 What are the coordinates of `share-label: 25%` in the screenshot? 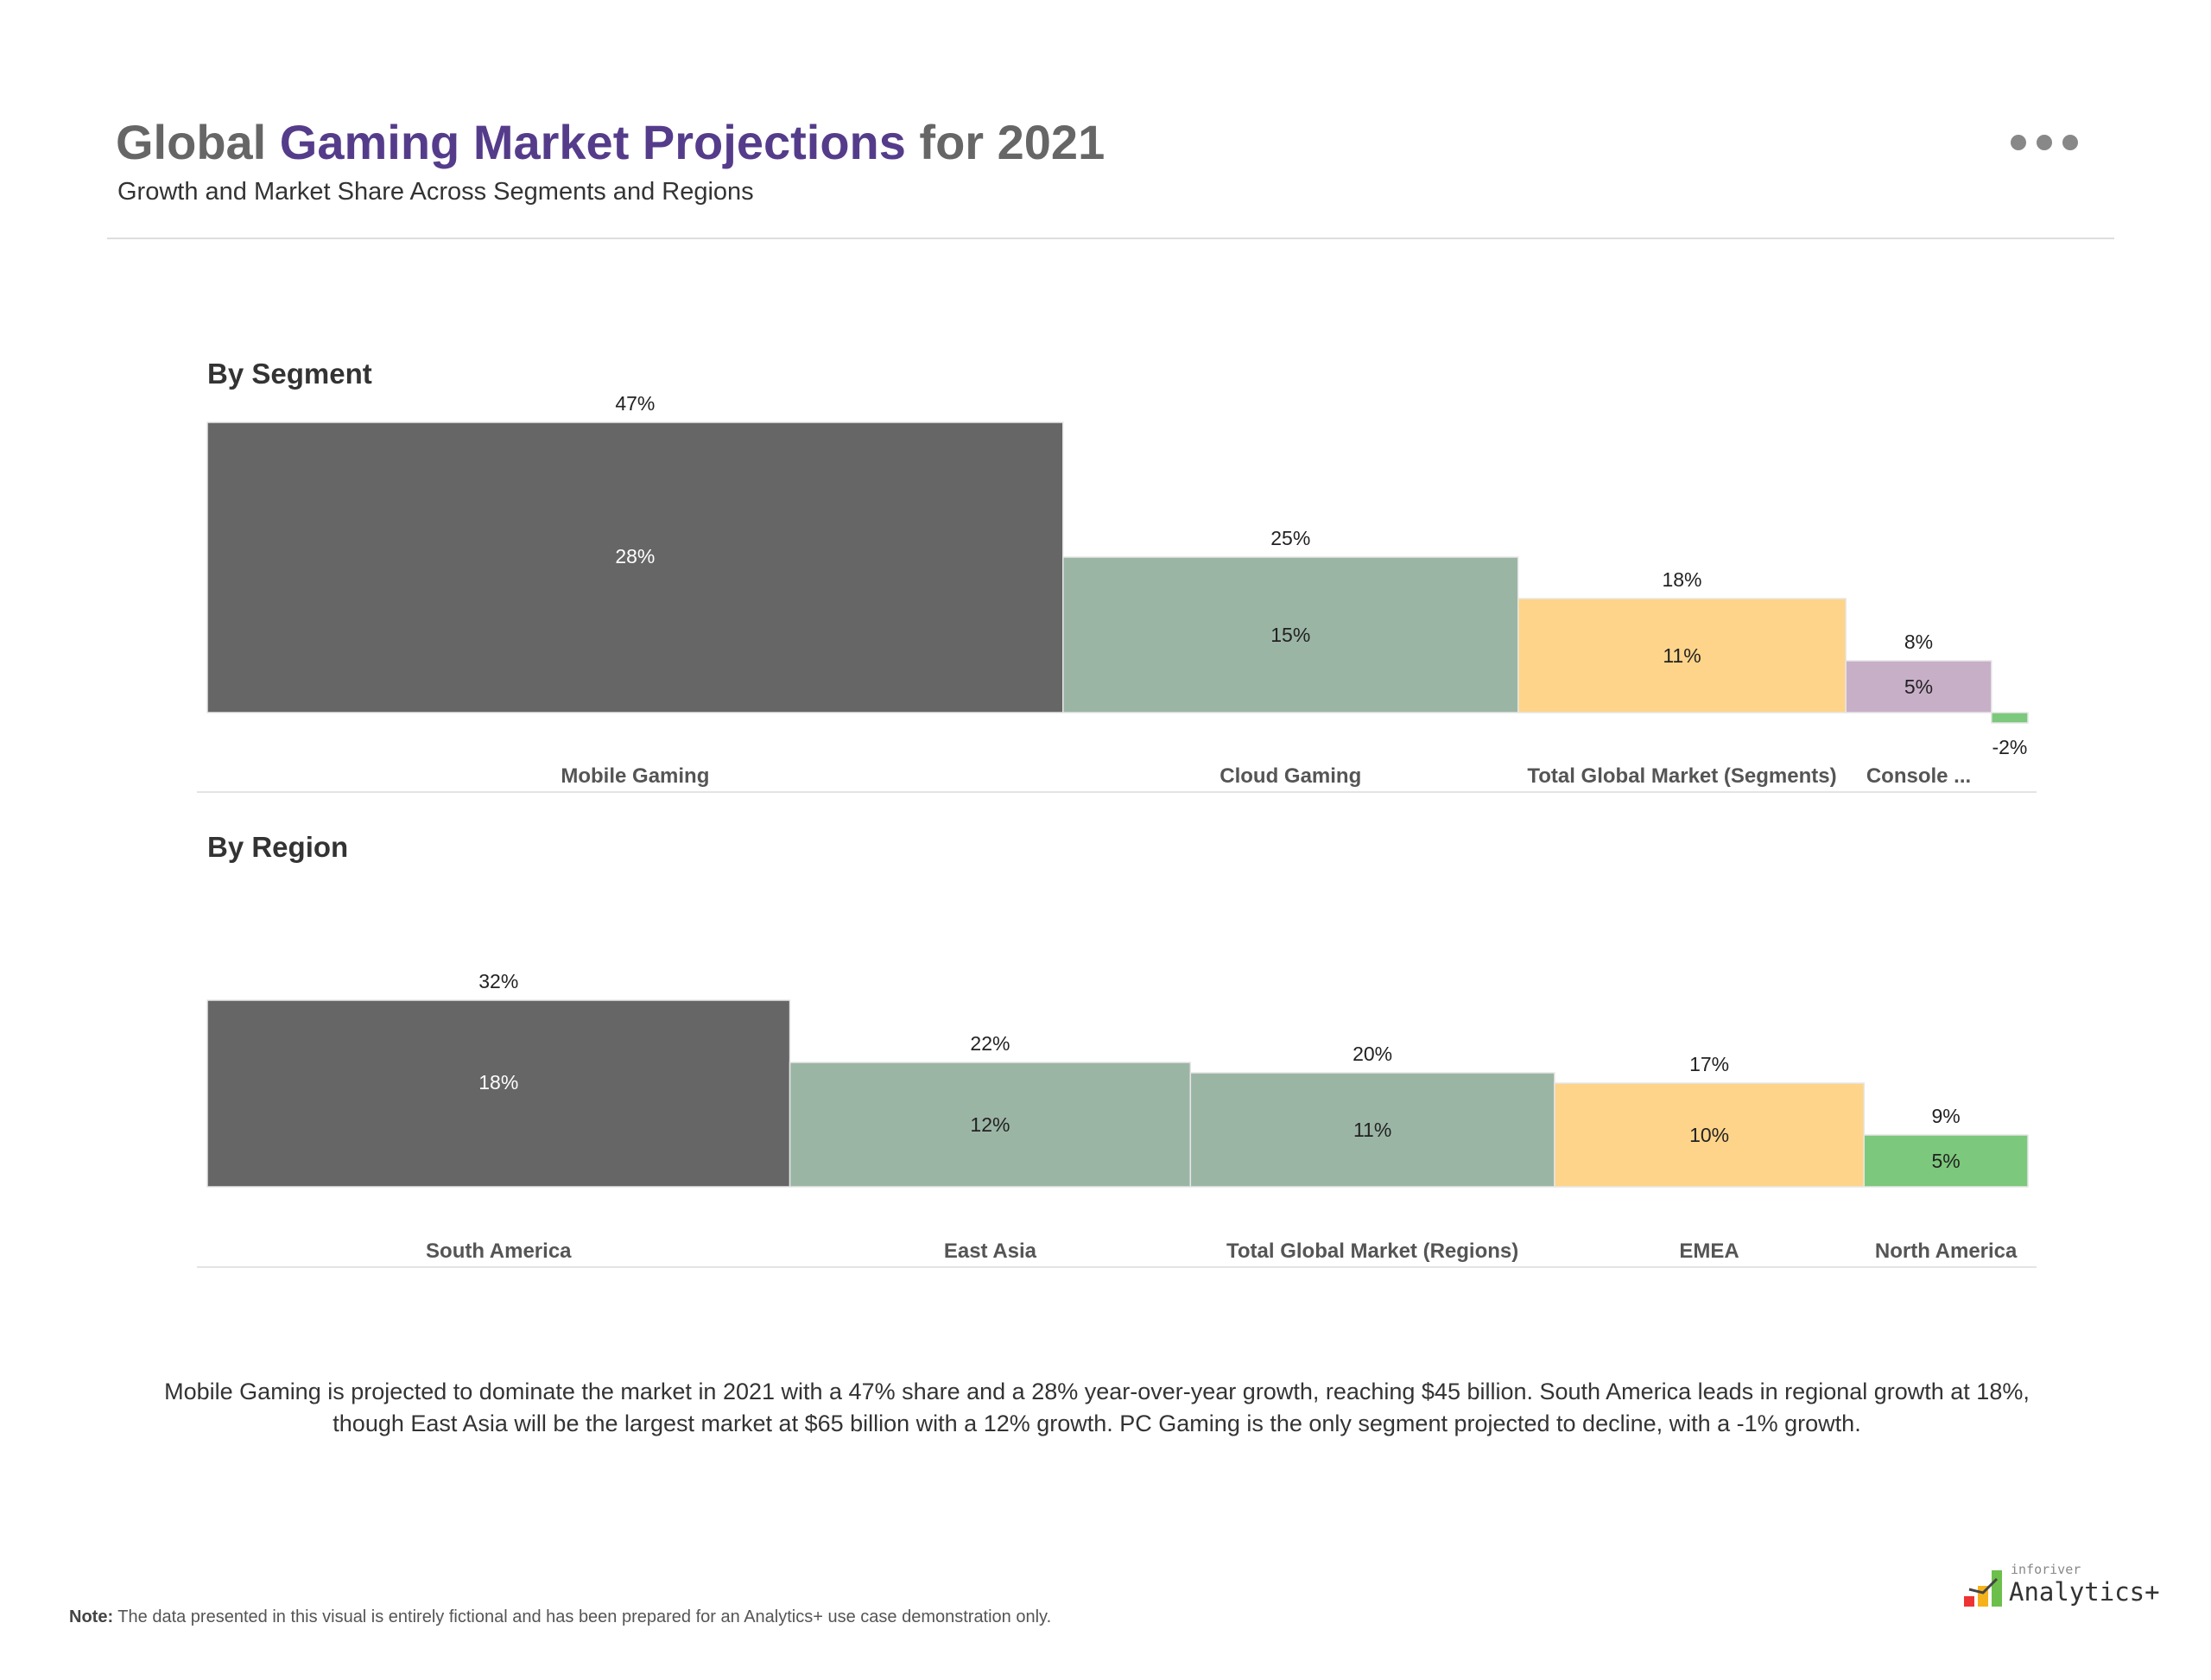 It's located at (1290, 538).